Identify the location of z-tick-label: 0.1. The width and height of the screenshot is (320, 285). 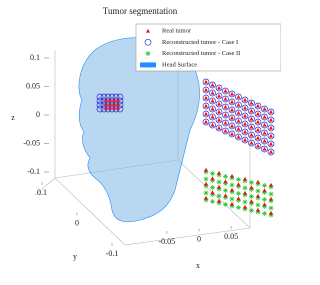
(35, 57).